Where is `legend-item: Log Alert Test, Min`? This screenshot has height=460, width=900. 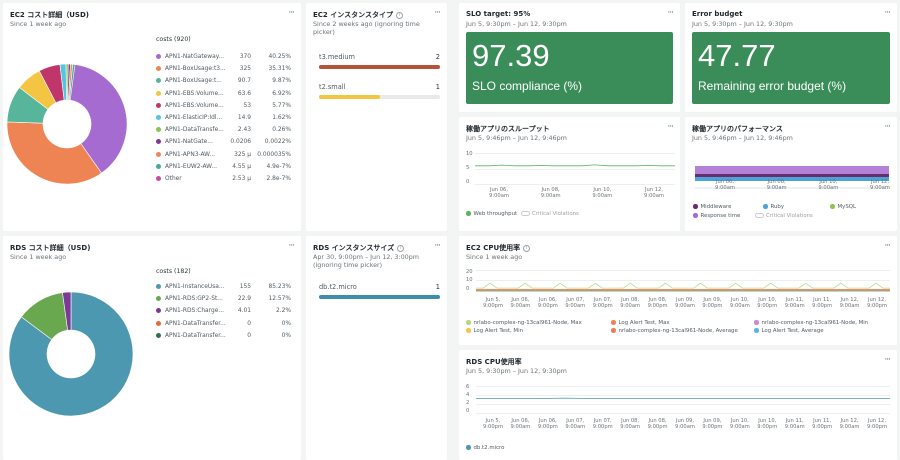 legend-item: Log Alert Test, Min is located at coordinates (494, 331).